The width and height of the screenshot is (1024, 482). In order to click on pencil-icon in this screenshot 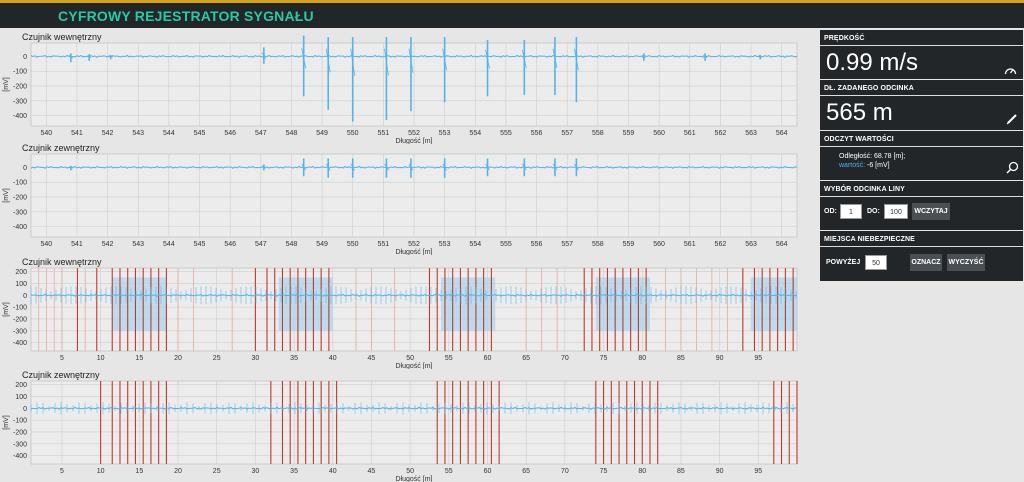, I will do `click(1012, 119)`.